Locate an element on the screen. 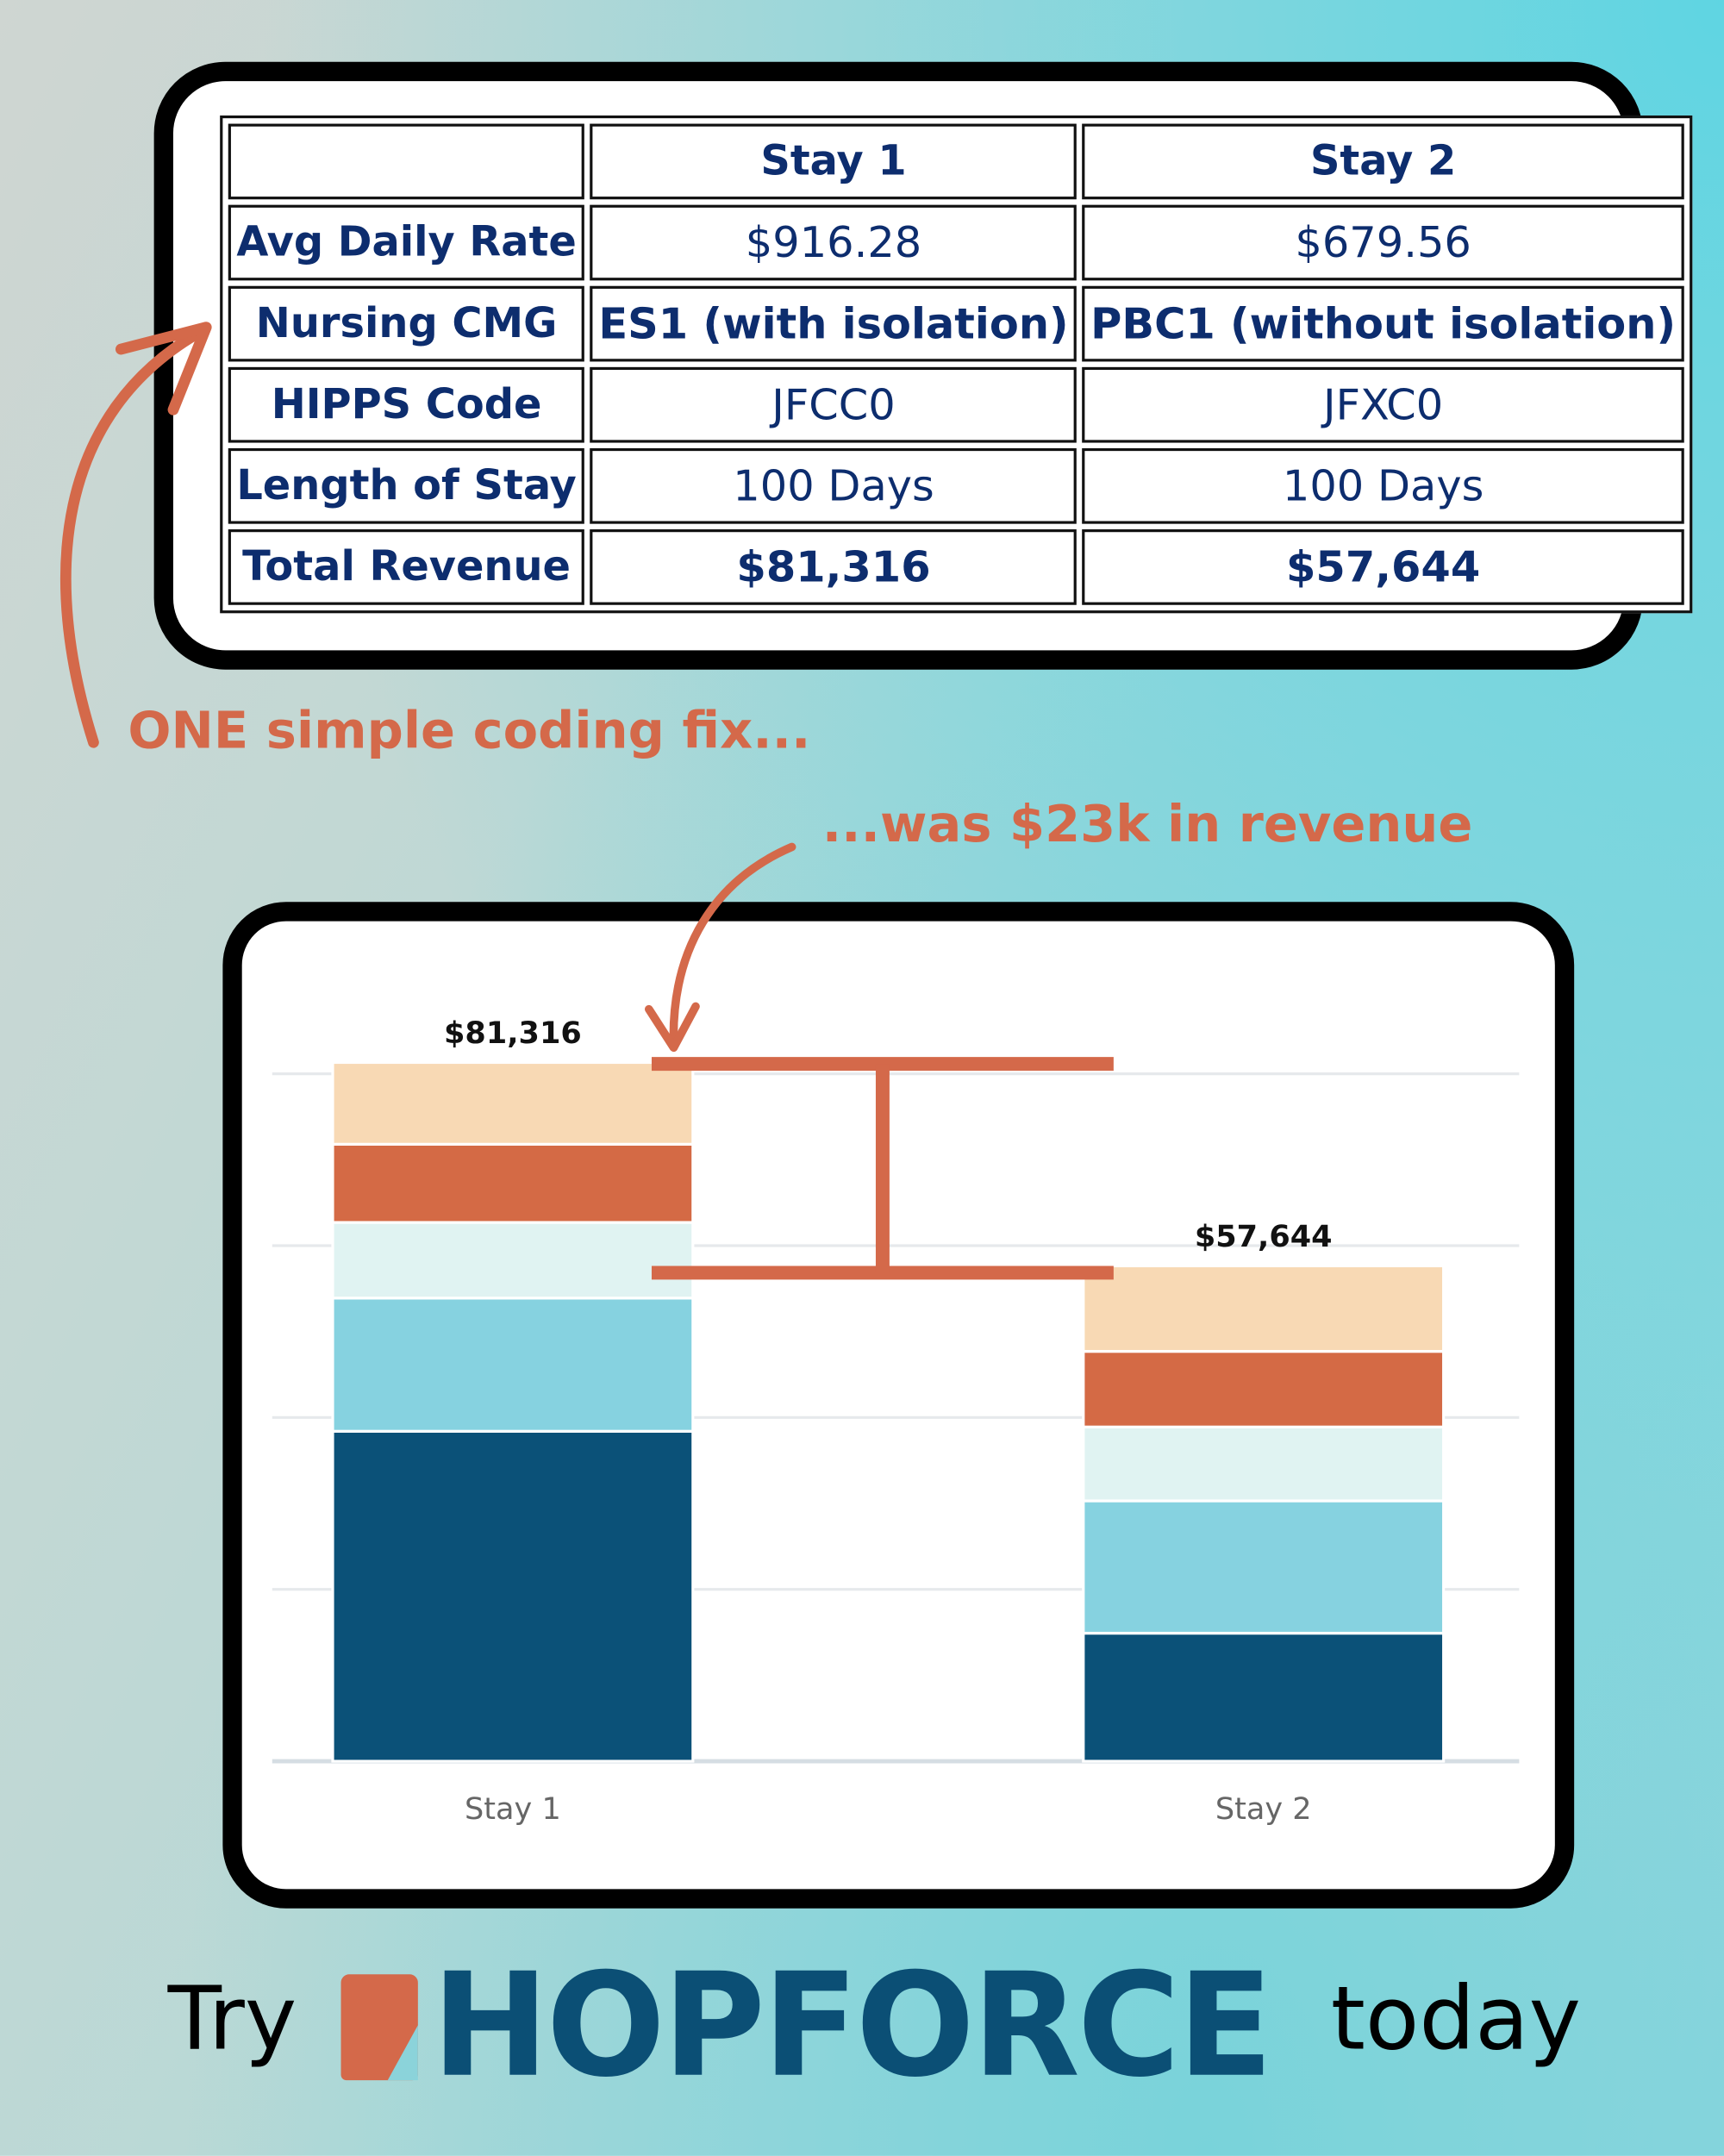 This screenshot has width=1724, height=2156. table-header-row: Stay 1 Stay 2 is located at coordinates (956, 161).